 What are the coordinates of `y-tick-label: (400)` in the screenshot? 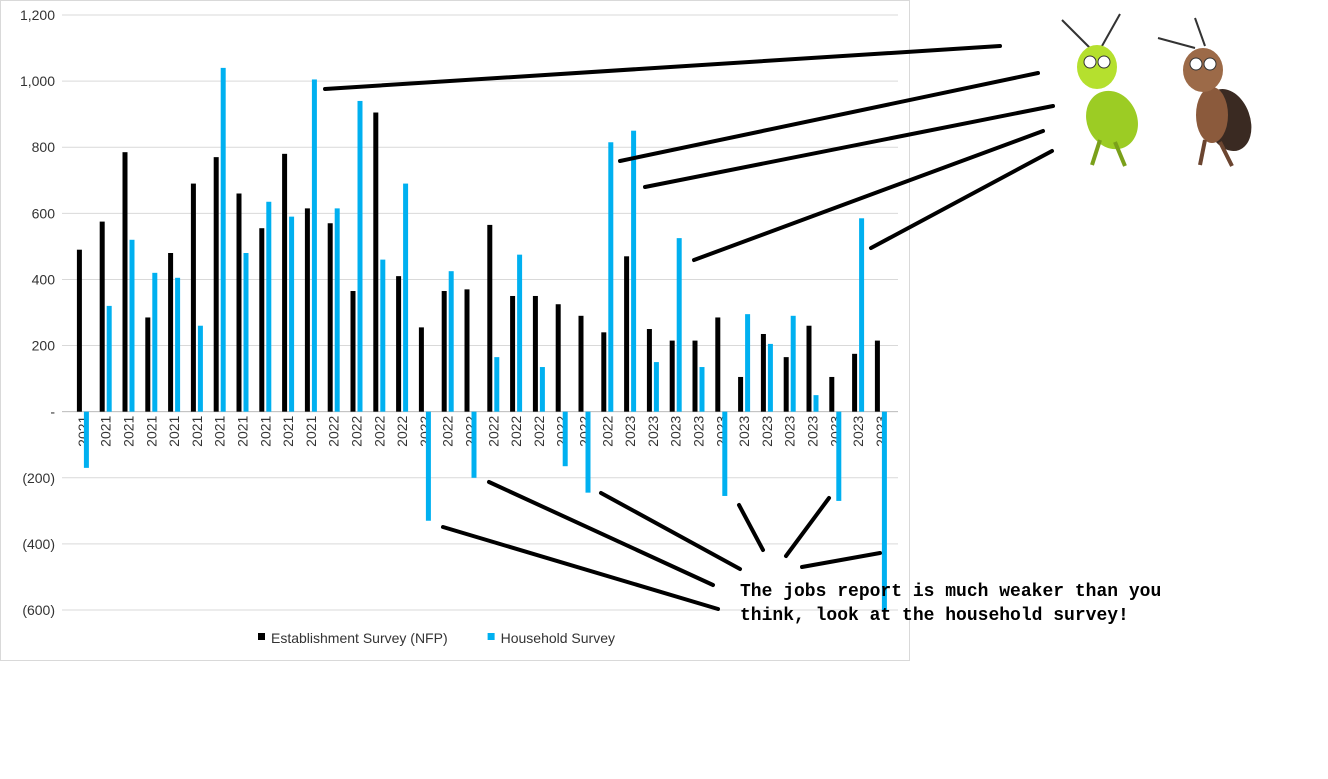 It's located at (38, 544).